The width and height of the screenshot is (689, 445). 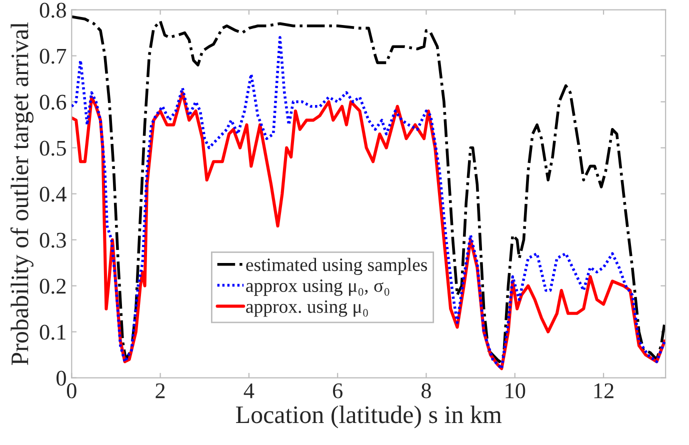 I want to click on y-tick-label: 0.3, so click(x=53, y=240).